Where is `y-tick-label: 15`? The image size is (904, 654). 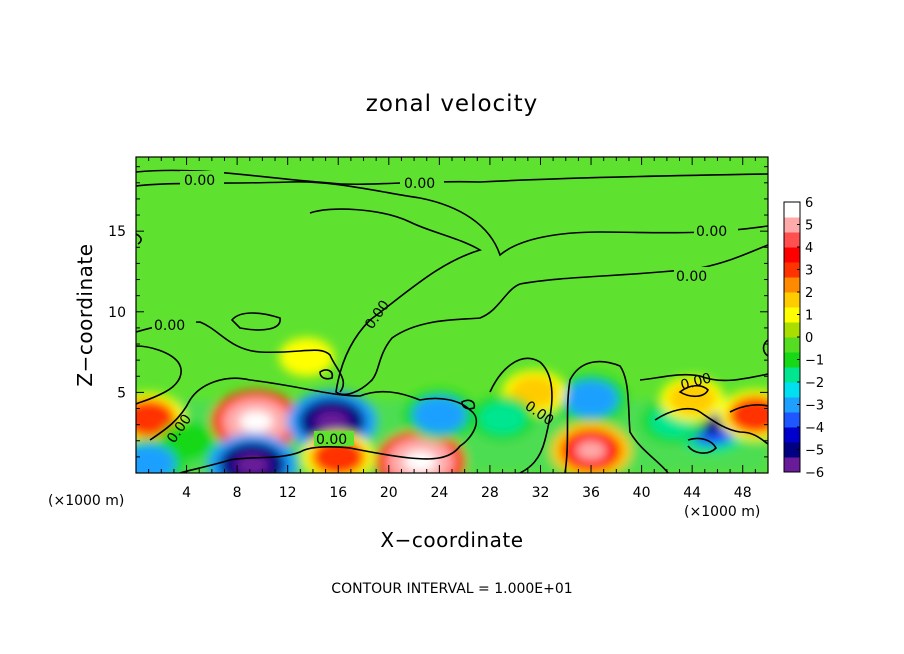 y-tick-label: 15 is located at coordinates (117, 232).